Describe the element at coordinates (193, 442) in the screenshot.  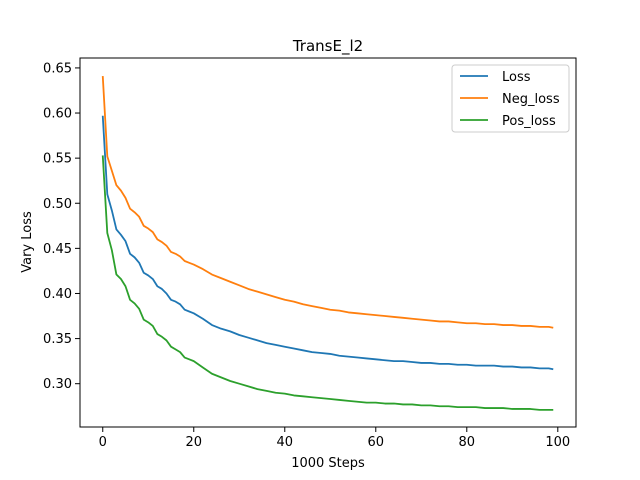
I see `x-tick-label: 20` at that location.